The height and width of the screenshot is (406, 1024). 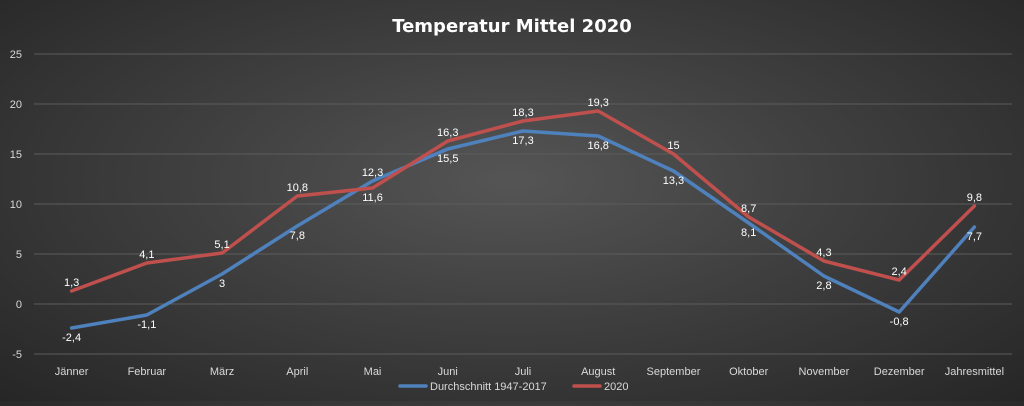 I want to click on data-label: 10,8, so click(x=297, y=188).